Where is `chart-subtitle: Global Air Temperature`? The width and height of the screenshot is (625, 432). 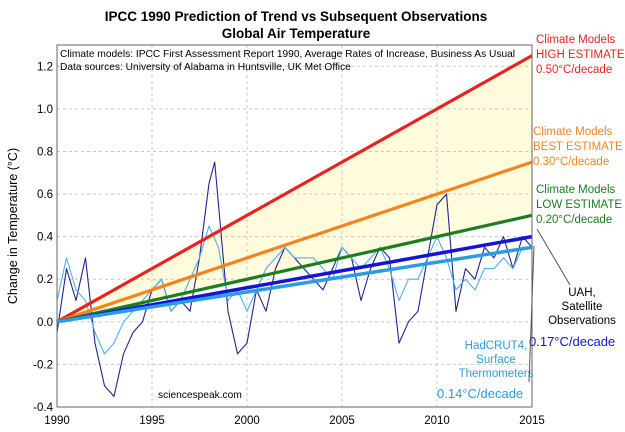 chart-subtitle: Global Air Temperature is located at coordinates (296, 33).